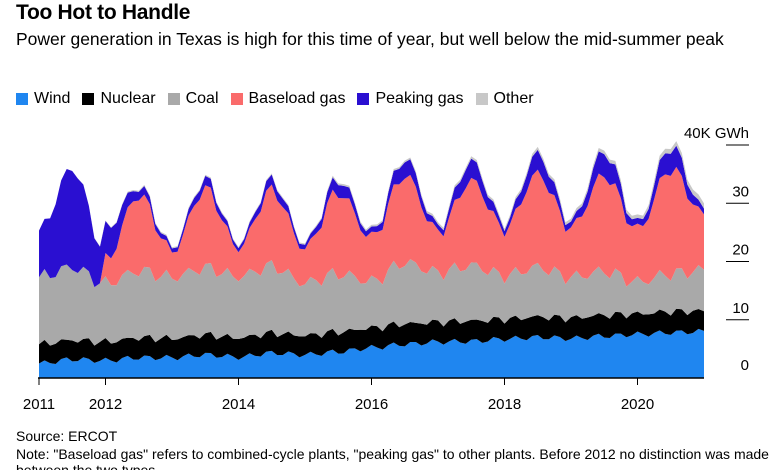 The image size is (780, 470). What do you see at coordinates (716, 133) in the screenshot?
I see `y-tick-label: 40K GWh` at bounding box center [716, 133].